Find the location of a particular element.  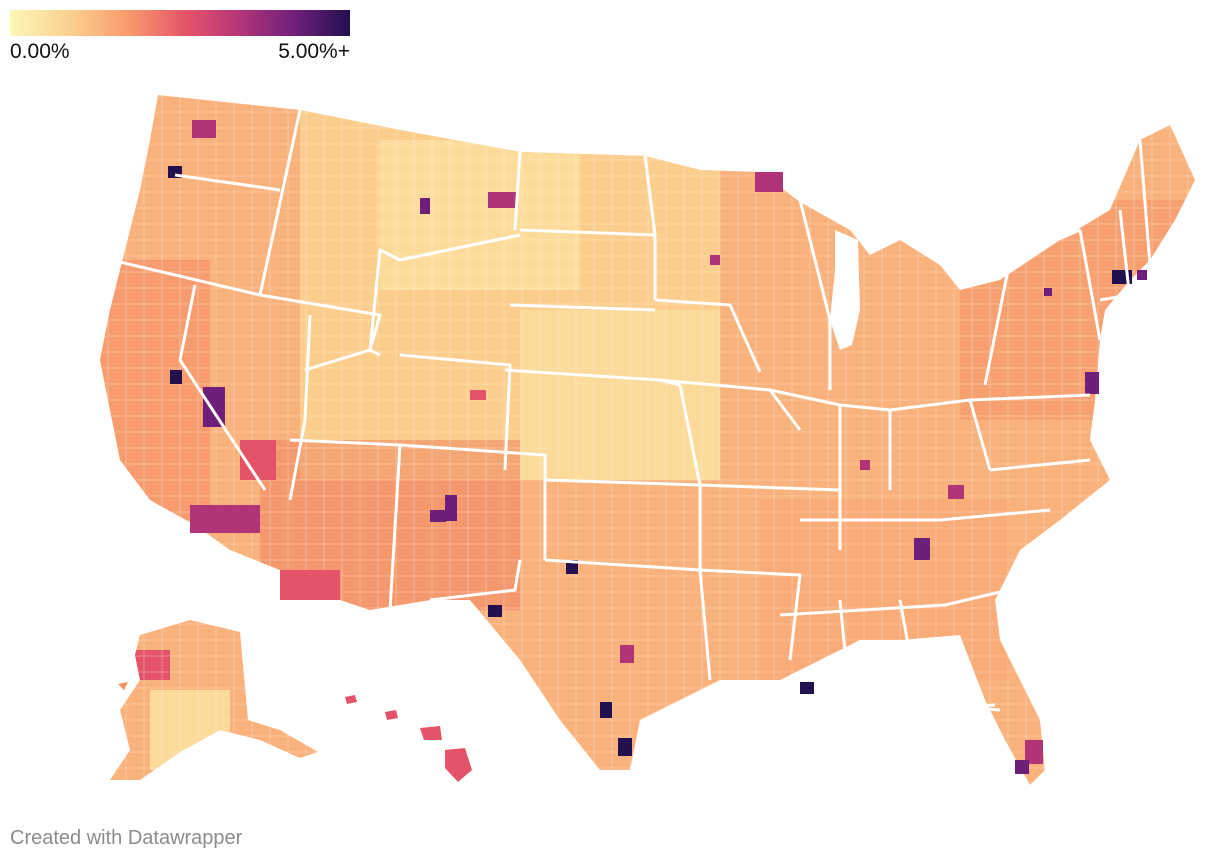

hawaii-maui is located at coordinates (431, 733).